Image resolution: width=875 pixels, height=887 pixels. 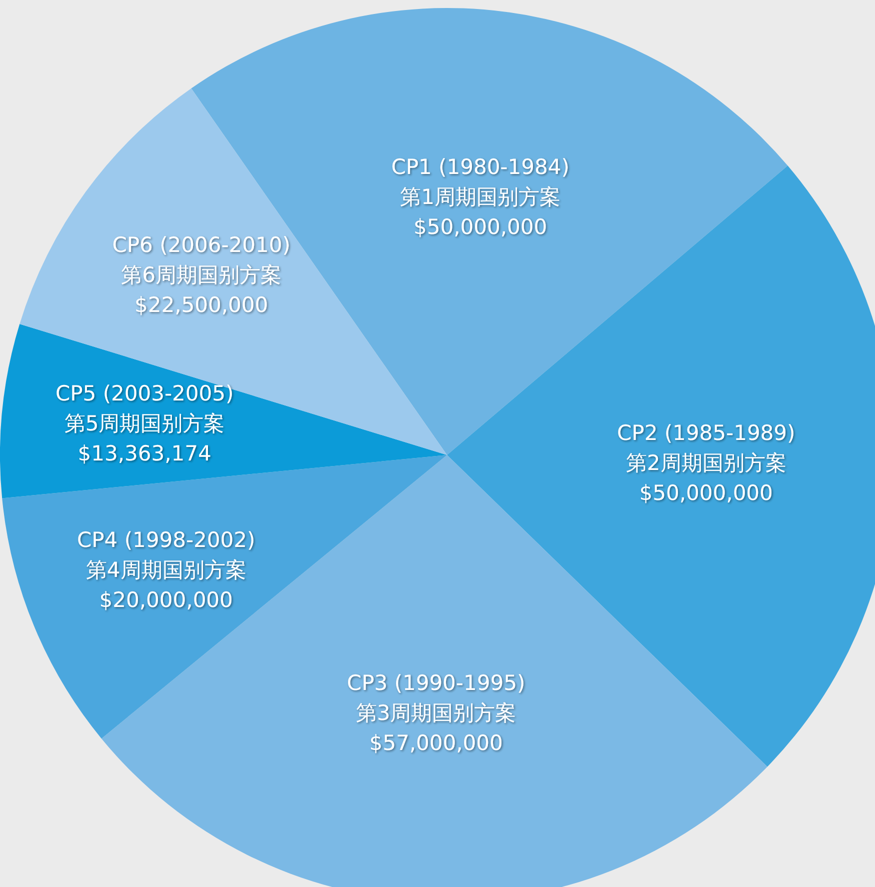 I want to click on slice-label: CP5 (2003-2005) 第5周期国别方案, so click(x=144, y=408).